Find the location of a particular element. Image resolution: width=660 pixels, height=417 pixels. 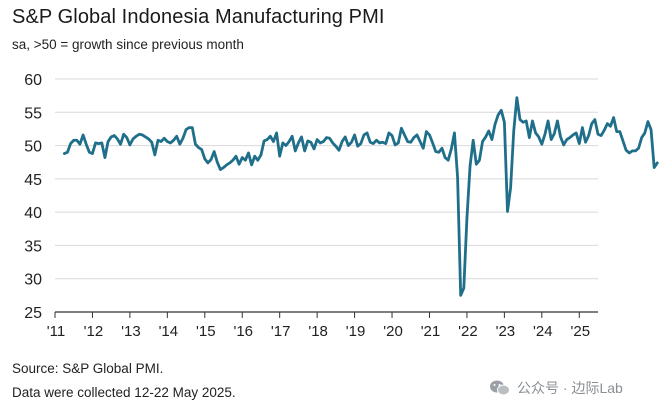

y-tick-label: 50 is located at coordinates (33, 147).